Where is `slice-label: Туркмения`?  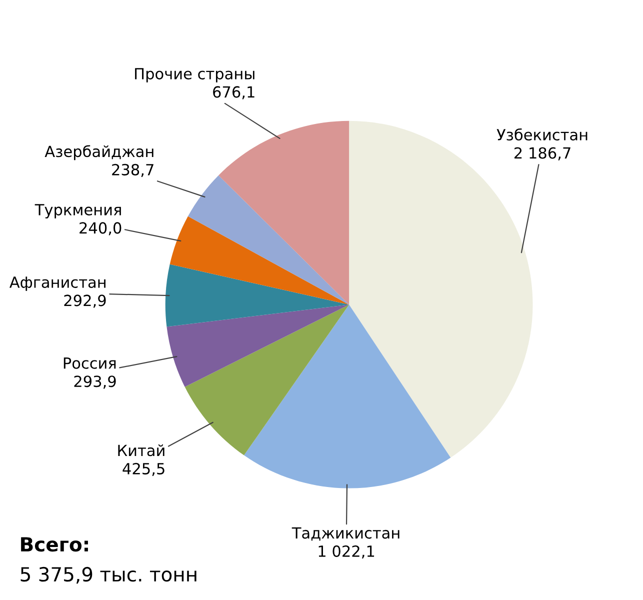
slice-label: Туркмения is located at coordinates (77, 211).